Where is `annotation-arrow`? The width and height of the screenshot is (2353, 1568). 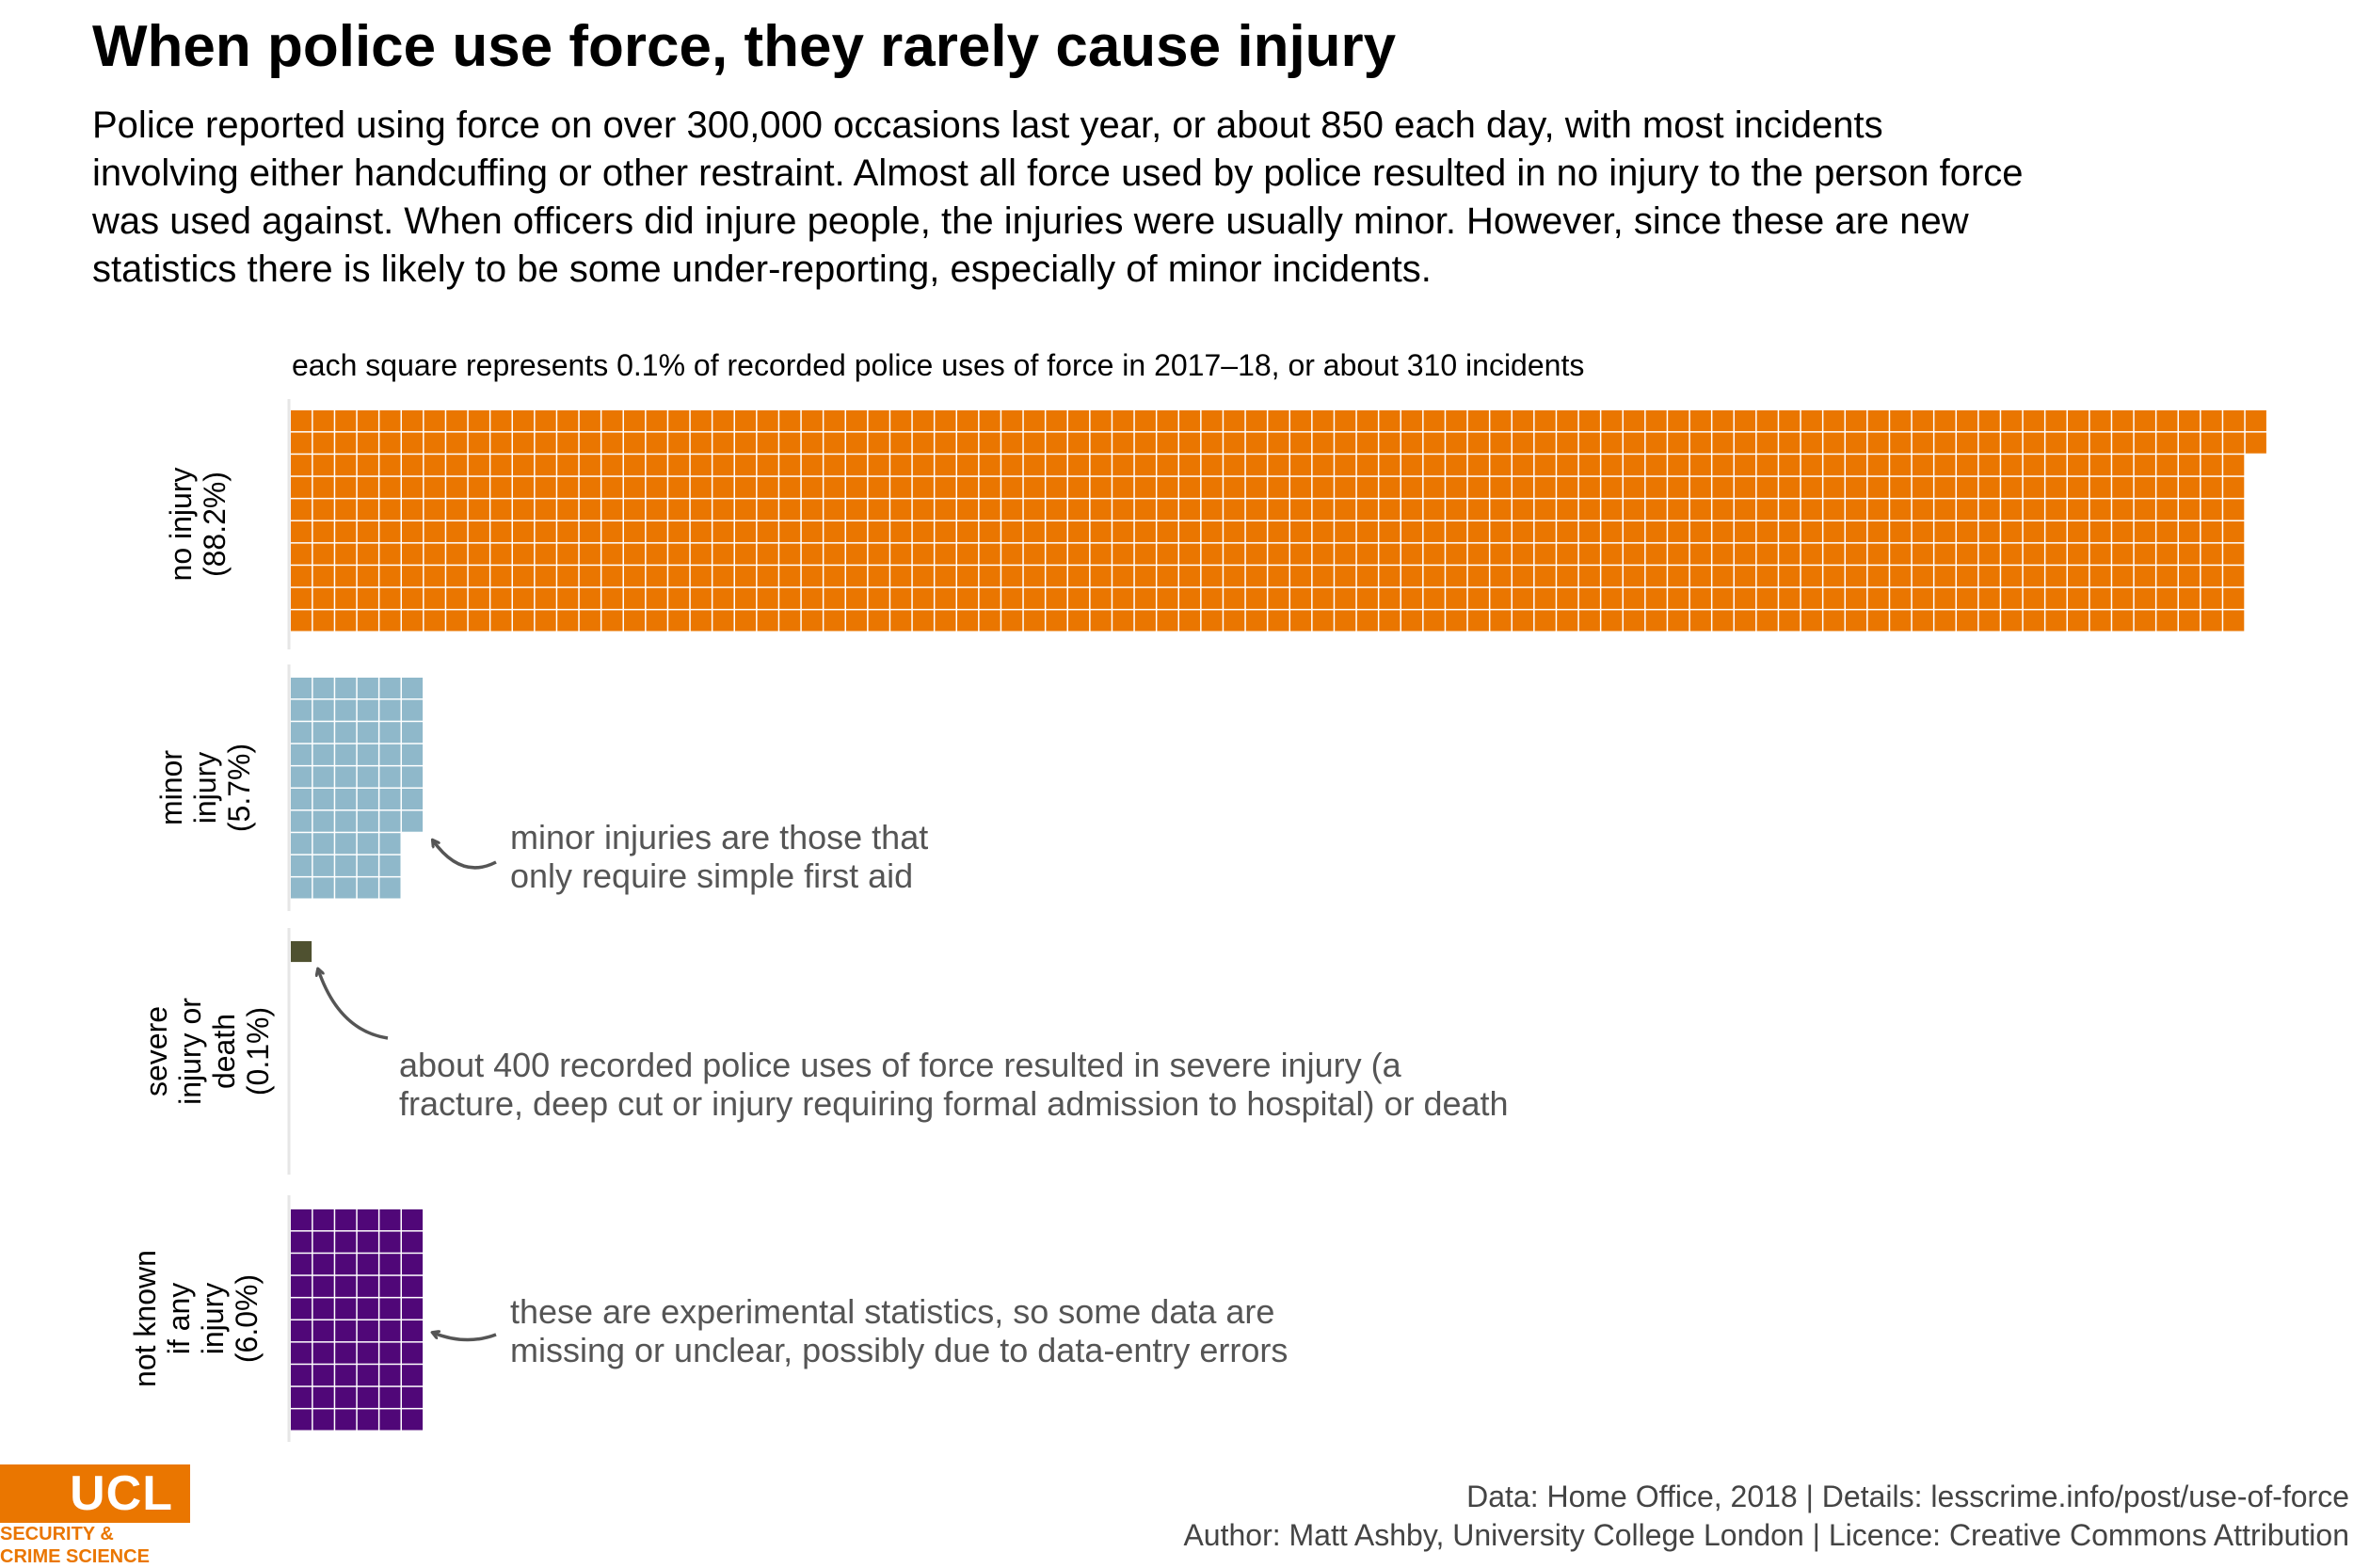 annotation-arrow is located at coordinates (465, 855).